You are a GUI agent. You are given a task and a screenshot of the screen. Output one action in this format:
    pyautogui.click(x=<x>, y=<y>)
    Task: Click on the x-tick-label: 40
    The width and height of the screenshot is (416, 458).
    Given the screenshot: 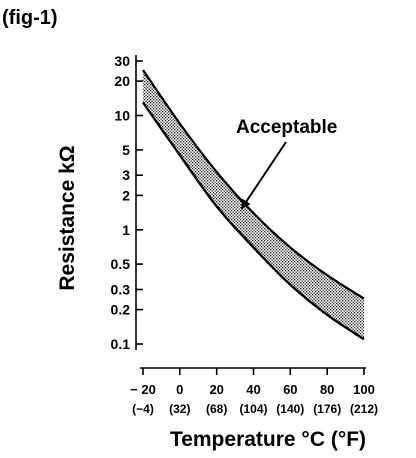 What is the action you would take?
    pyautogui.click(x=253, y=389)
    